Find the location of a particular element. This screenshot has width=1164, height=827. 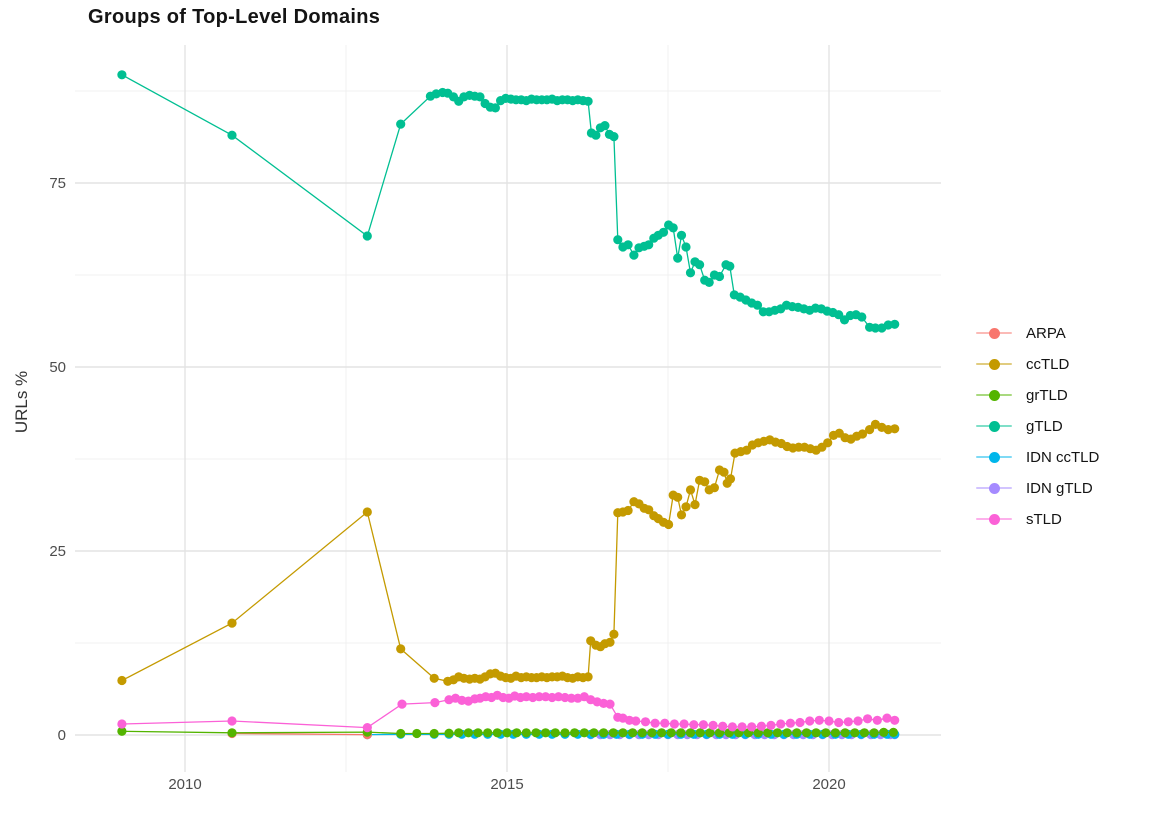

legend-item-cctld: ccTLD is located at coordinates (1037, 364).